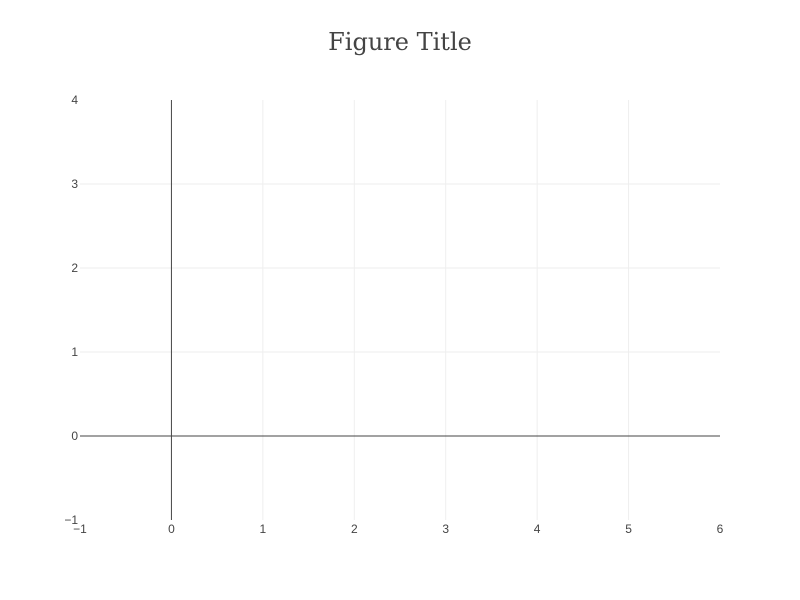 The image size is (800, 600). Describe the element at coordinates (74, 268) in the screenshot. I see `y-tick-label: 2` at that location.